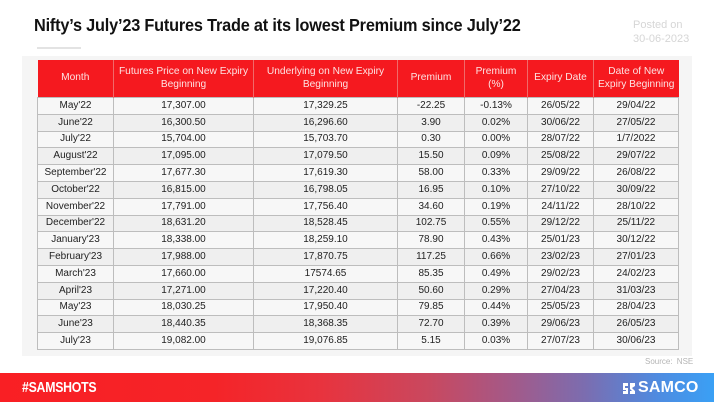 The width and height of the screenshot is (714, 402). What do you see at coordinates (431, 106) in the screenshot?
I see `table-cell: -22.25` at bounding box center [431, 106].